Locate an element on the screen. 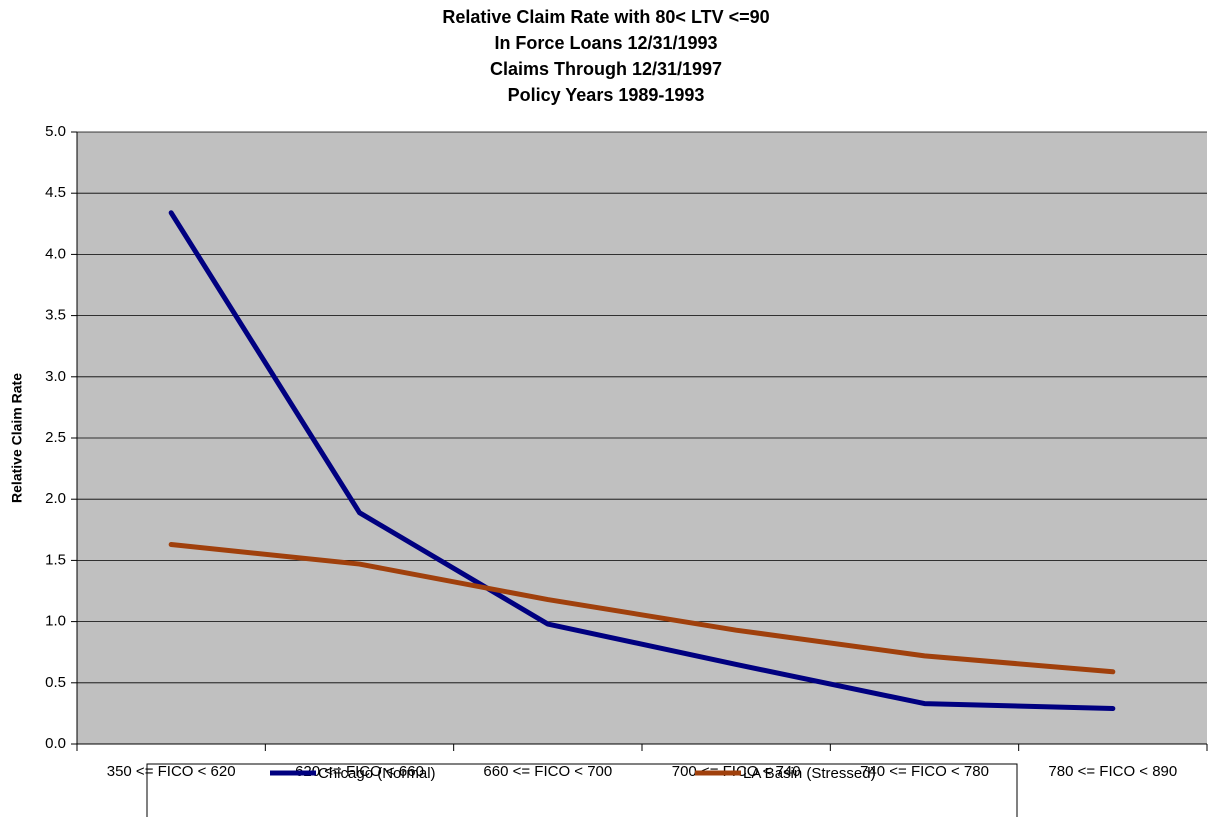 Image resolution: width=1212 pixels, height=817 pixels. y-axis-label: Relative Claim Rate is located at coordinates (17, 438).